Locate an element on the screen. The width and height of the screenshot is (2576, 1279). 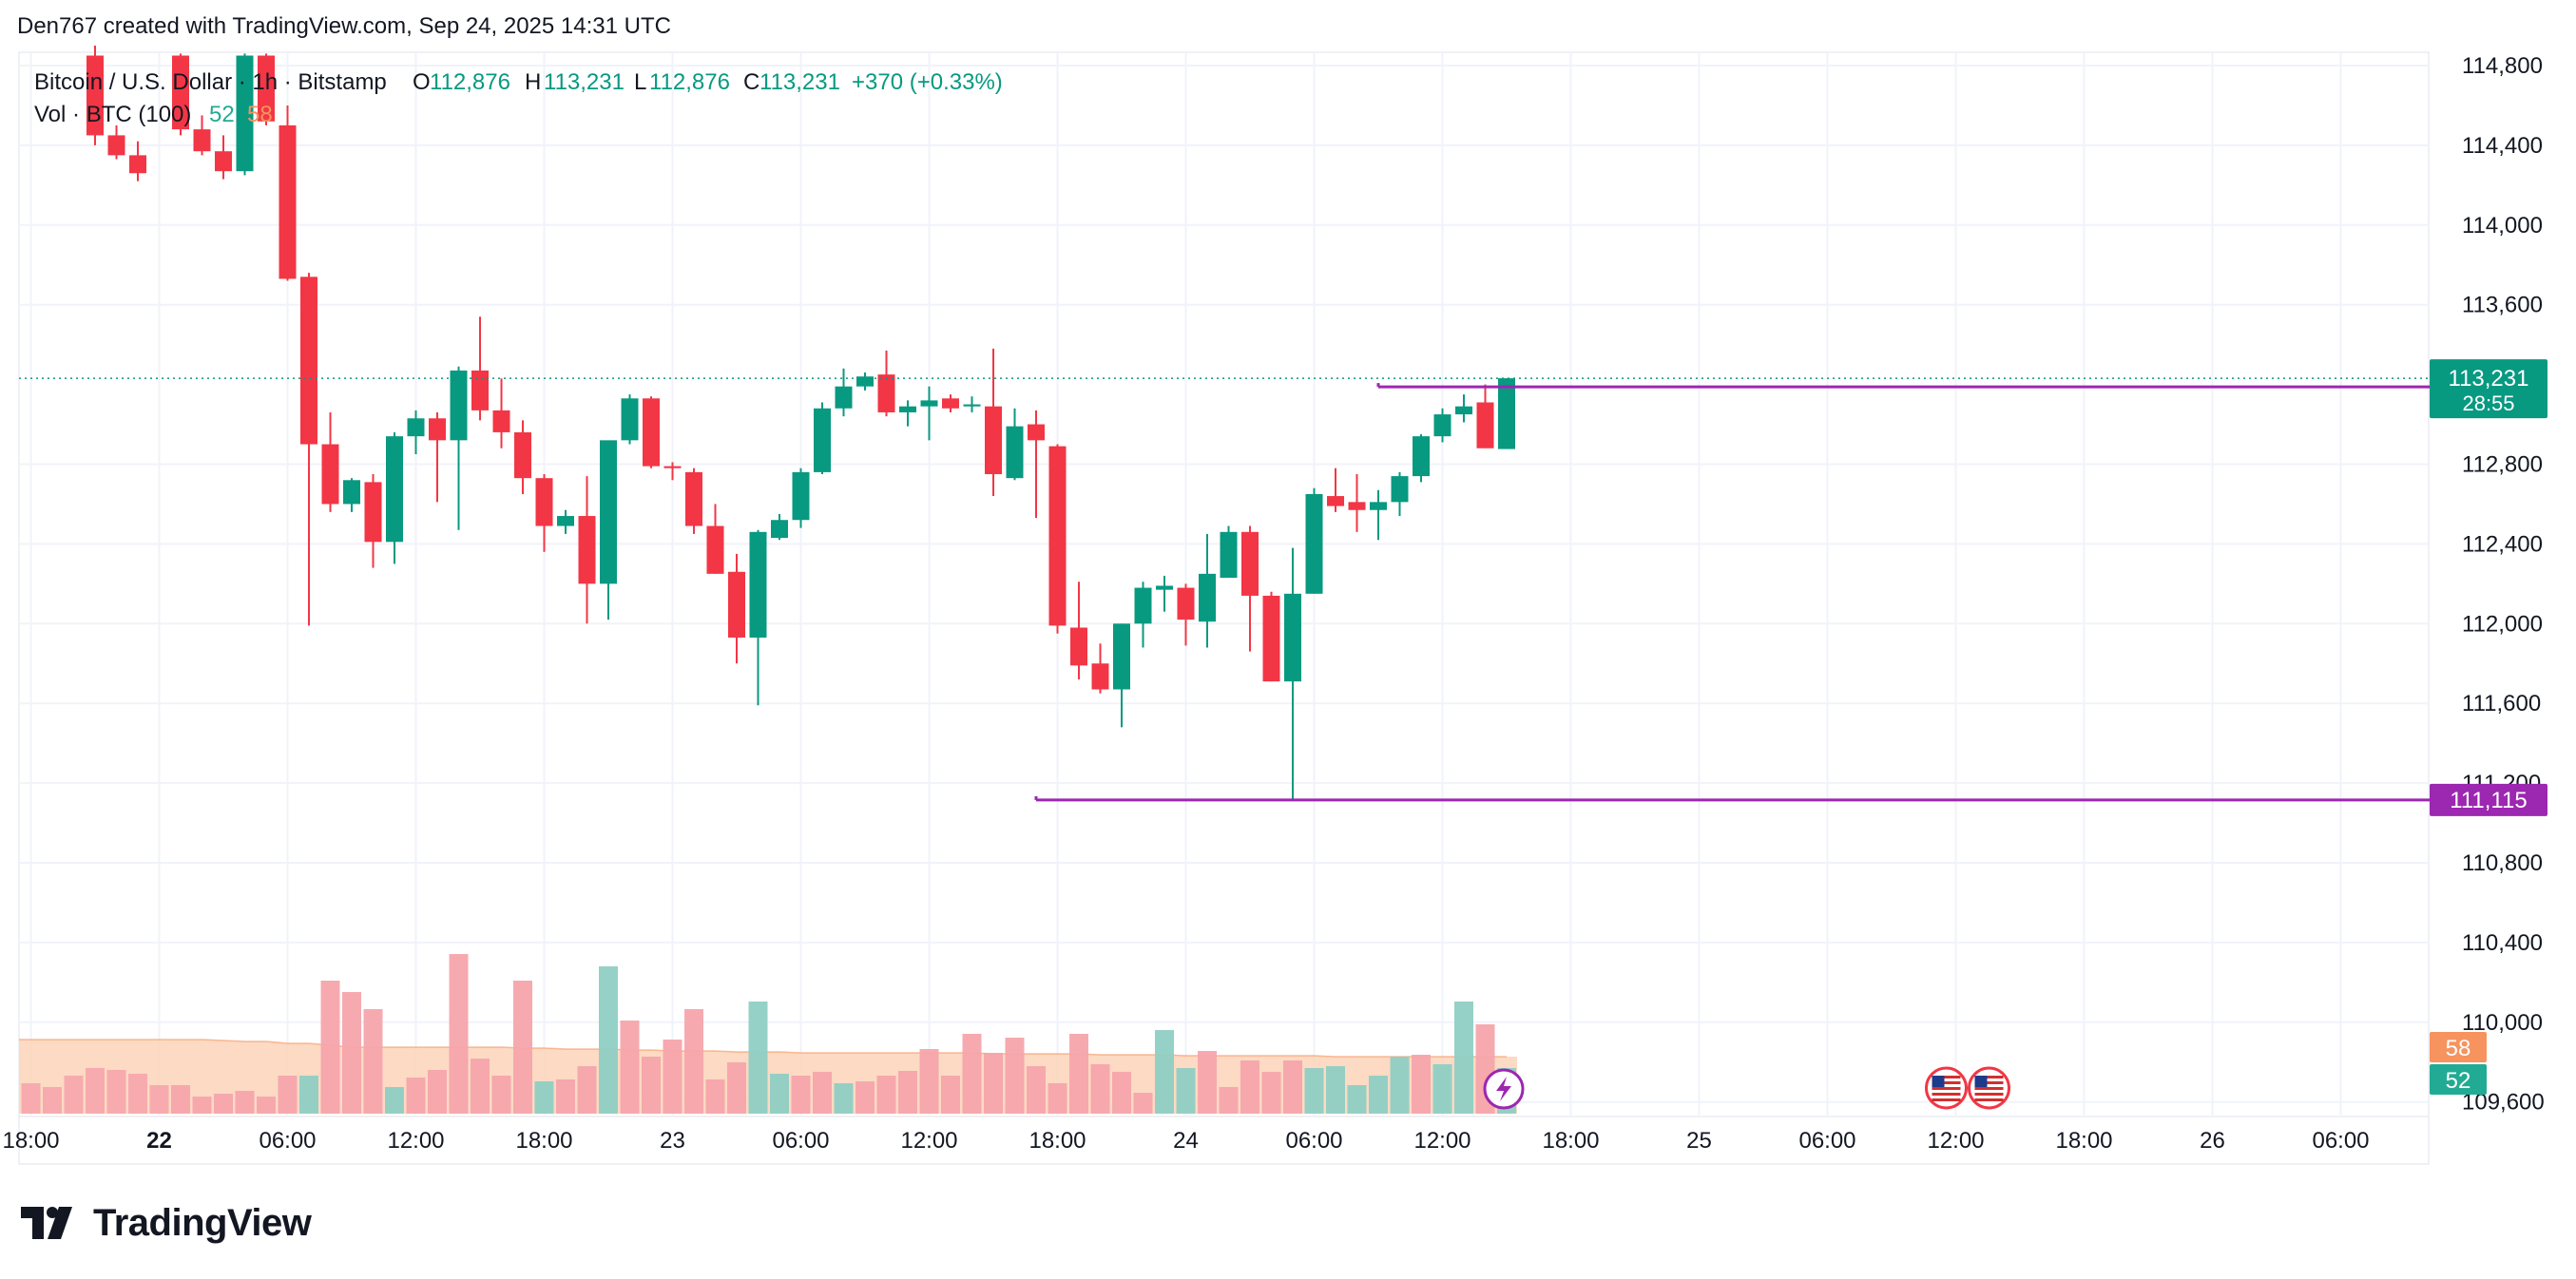
price-line-label-bg is located at coordinates (2488, 800).